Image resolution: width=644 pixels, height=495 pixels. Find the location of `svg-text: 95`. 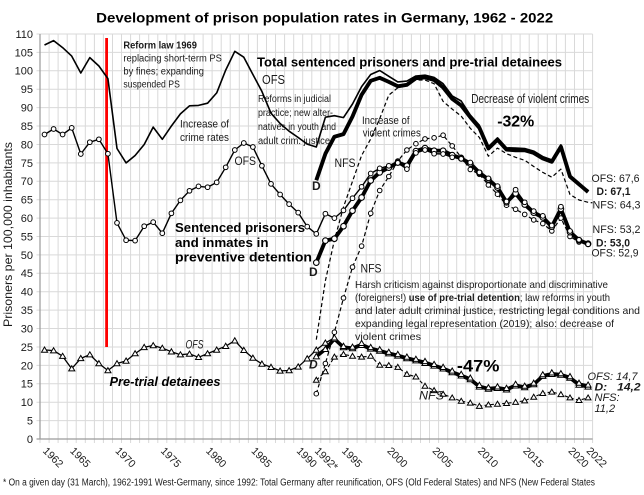

svg-text: 95 is located at coordinates (27, 90).